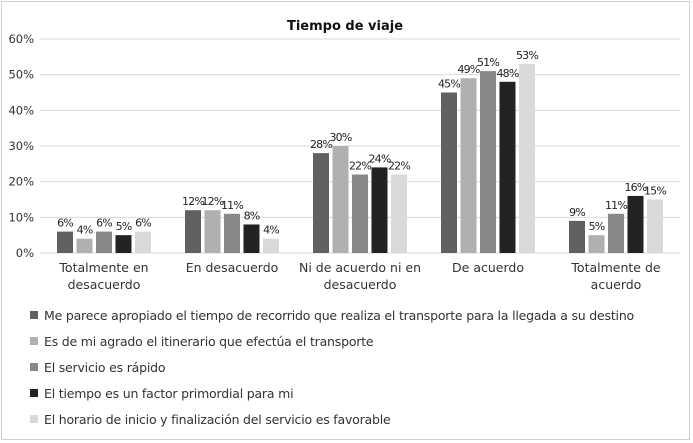 This screenshot has height=443, width=693. Describe the element at coordinates (21, 75) in the screenshot. I see `y-tick-label: 50%` at that location.